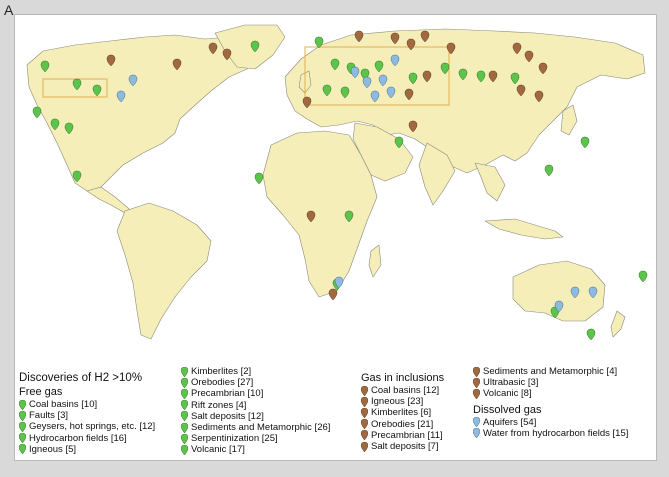 Image resolution: width=669 pixels, height=477 pixels. I want to click on legend-item: Volcanic [17], so click(271, 449).